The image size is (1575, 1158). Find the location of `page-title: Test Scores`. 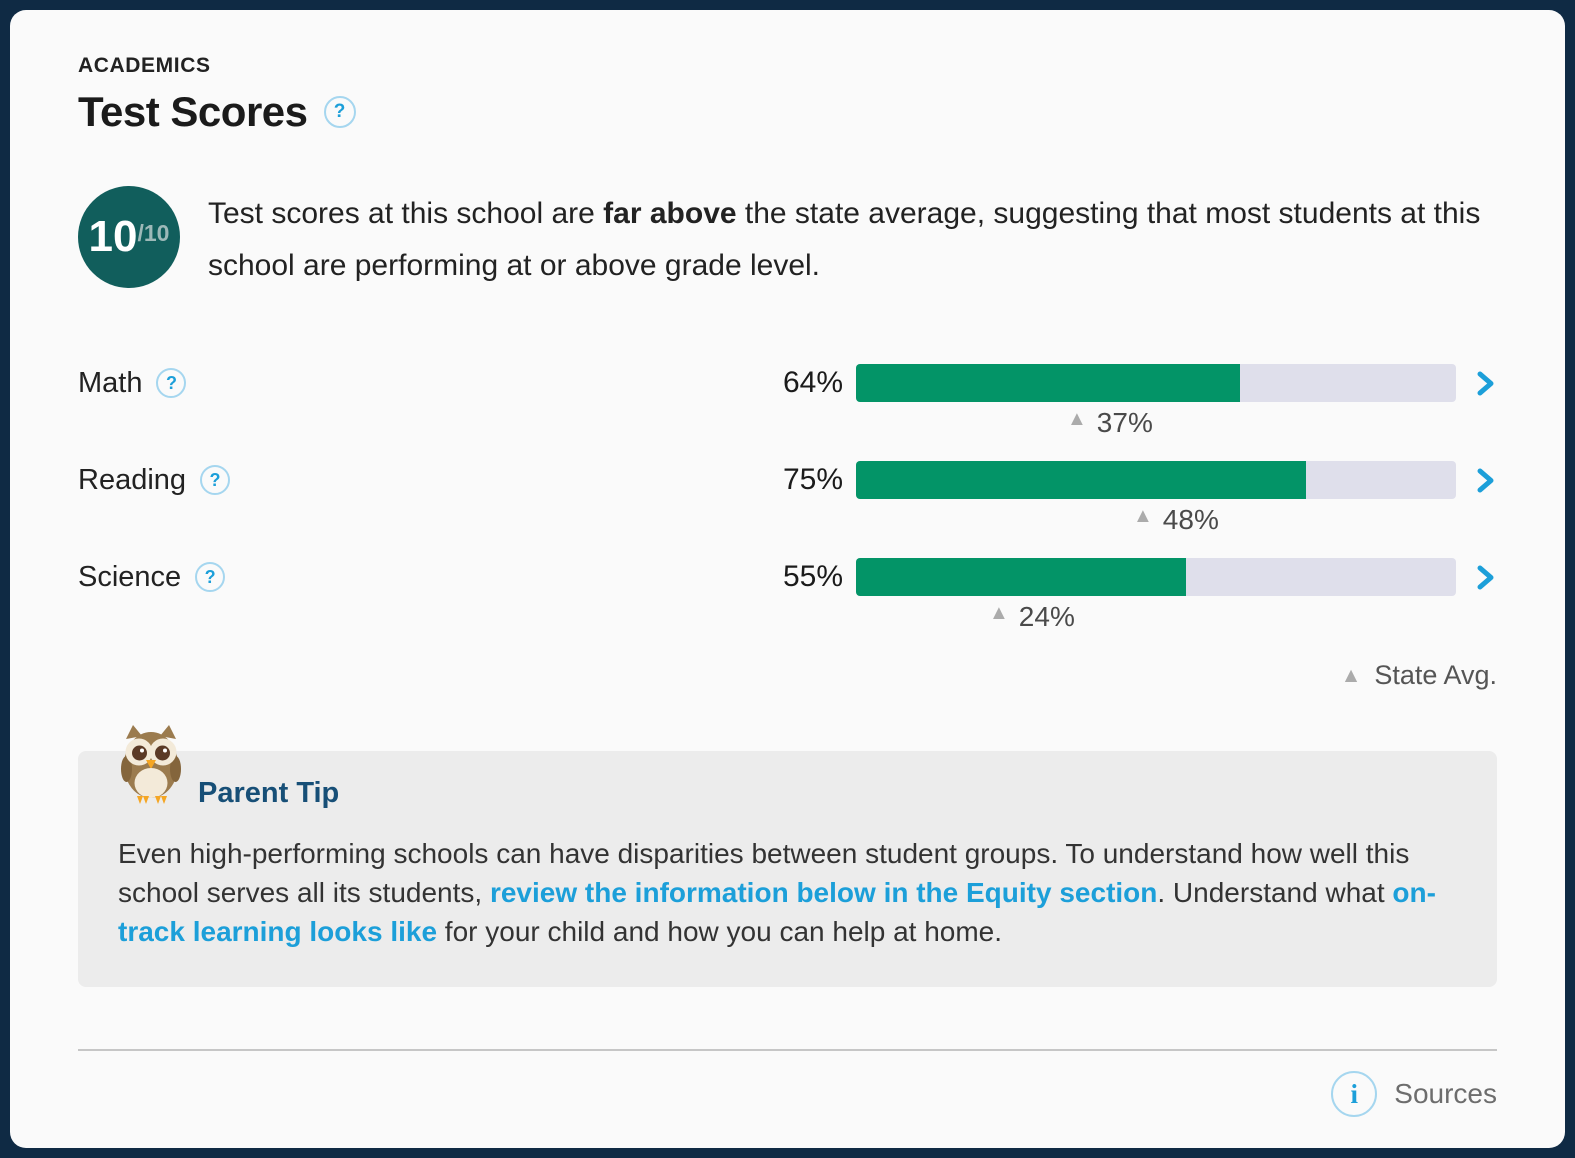

page-title: Test Scores is located at coordinates (193, 111).